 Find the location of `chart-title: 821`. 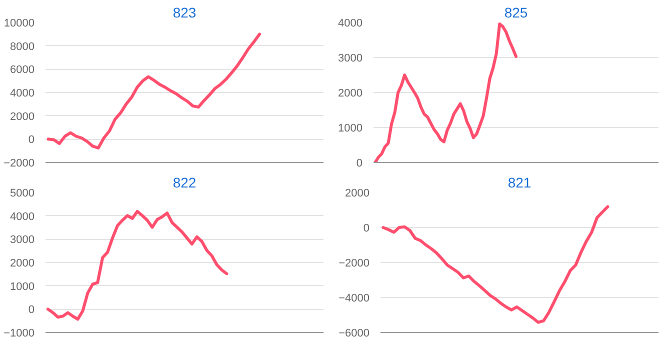

chart-title: 821 is located at coordinates (520, 182).